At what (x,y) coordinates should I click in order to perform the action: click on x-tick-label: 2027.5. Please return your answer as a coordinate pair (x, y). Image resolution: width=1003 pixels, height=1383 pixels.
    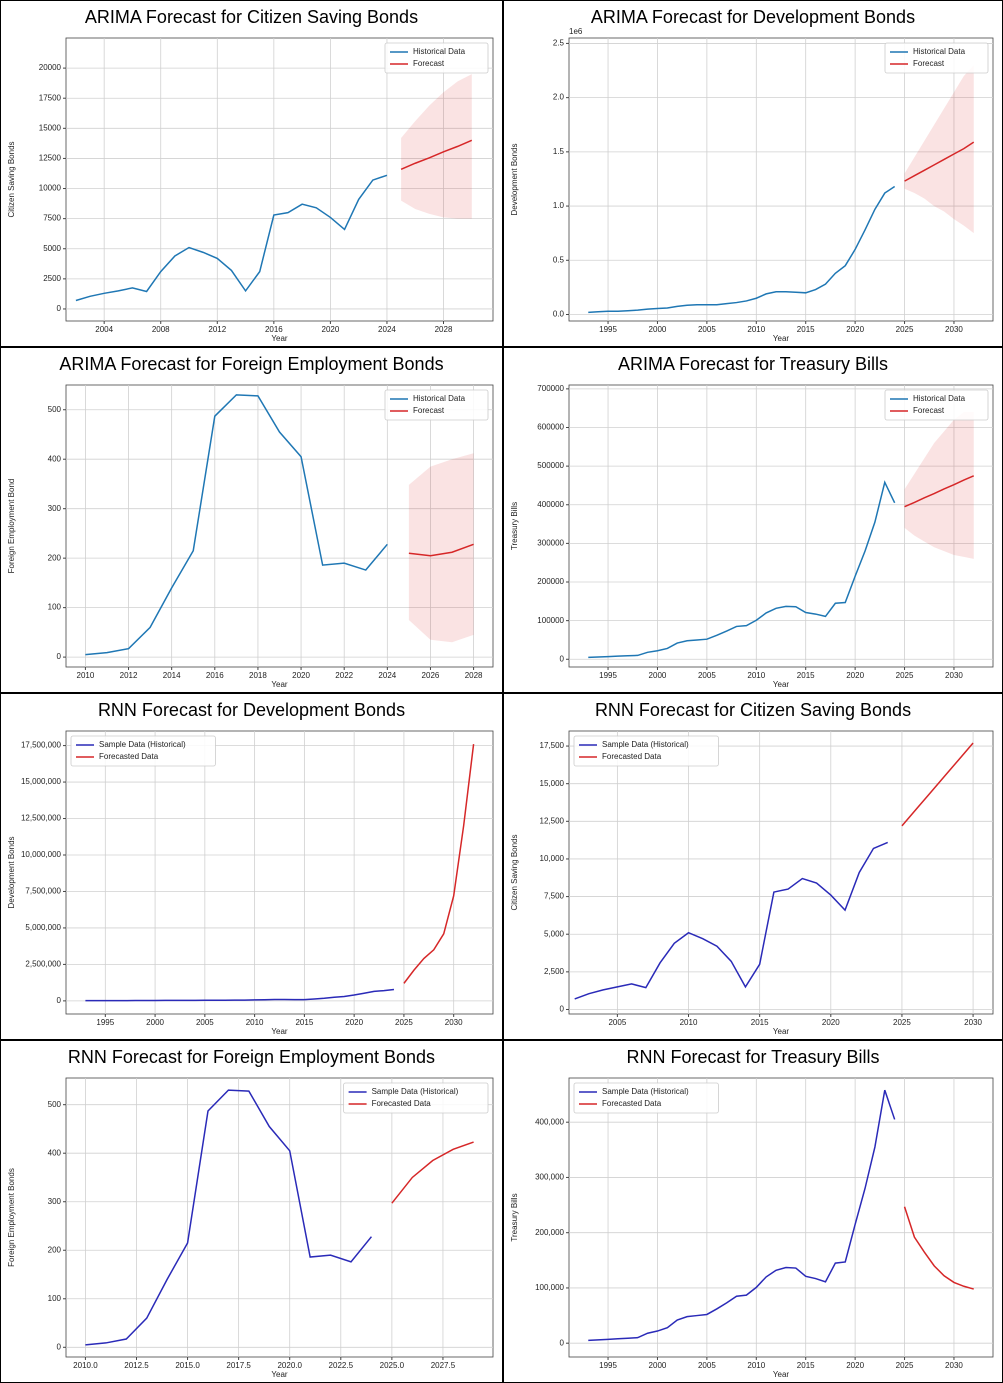
    Looking at the image, I should click on (443, 1365).